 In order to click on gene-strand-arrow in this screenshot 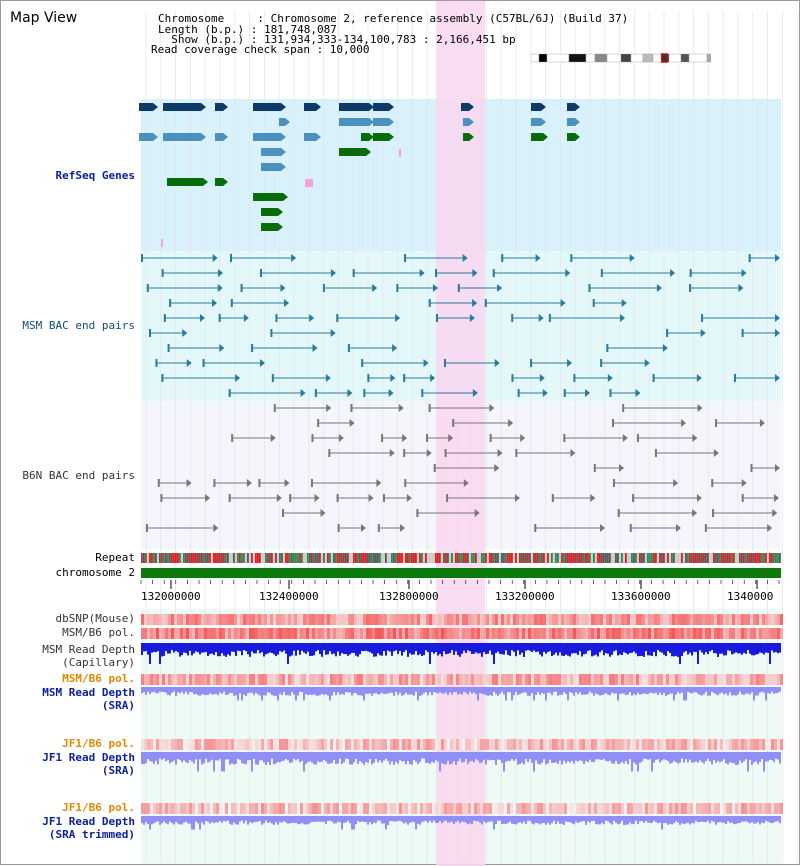, I will do `click(285, 197)`.